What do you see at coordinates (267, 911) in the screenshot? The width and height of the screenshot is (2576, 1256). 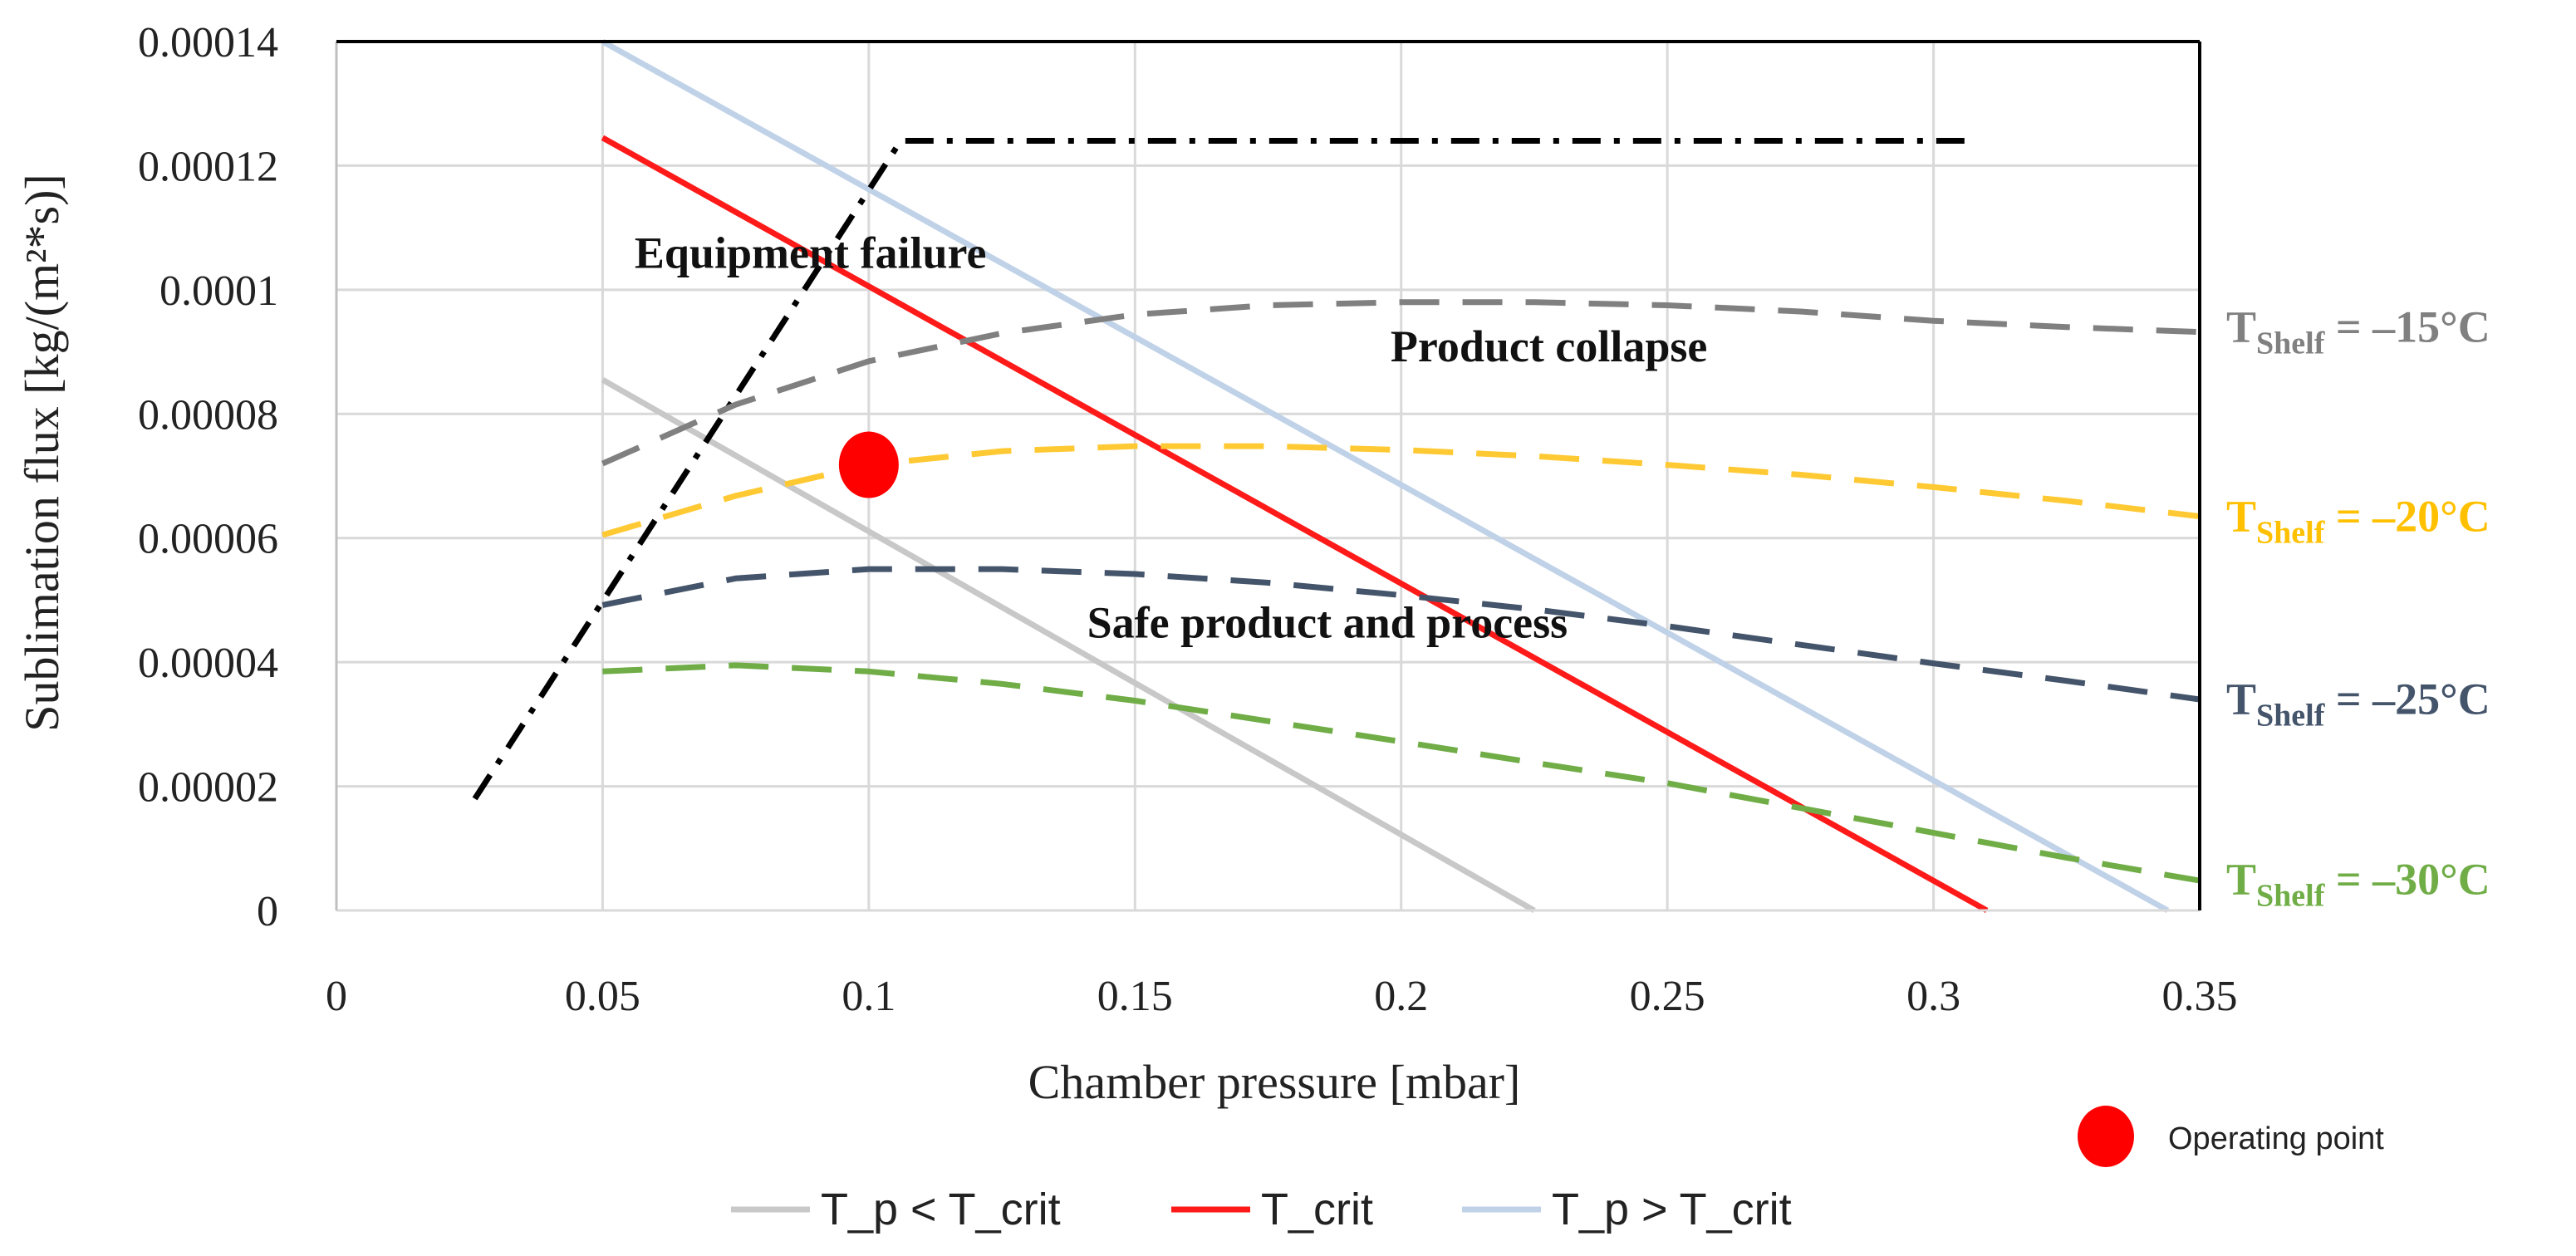 I see `y-tick-label: 0` at bounding box center [267, 911].